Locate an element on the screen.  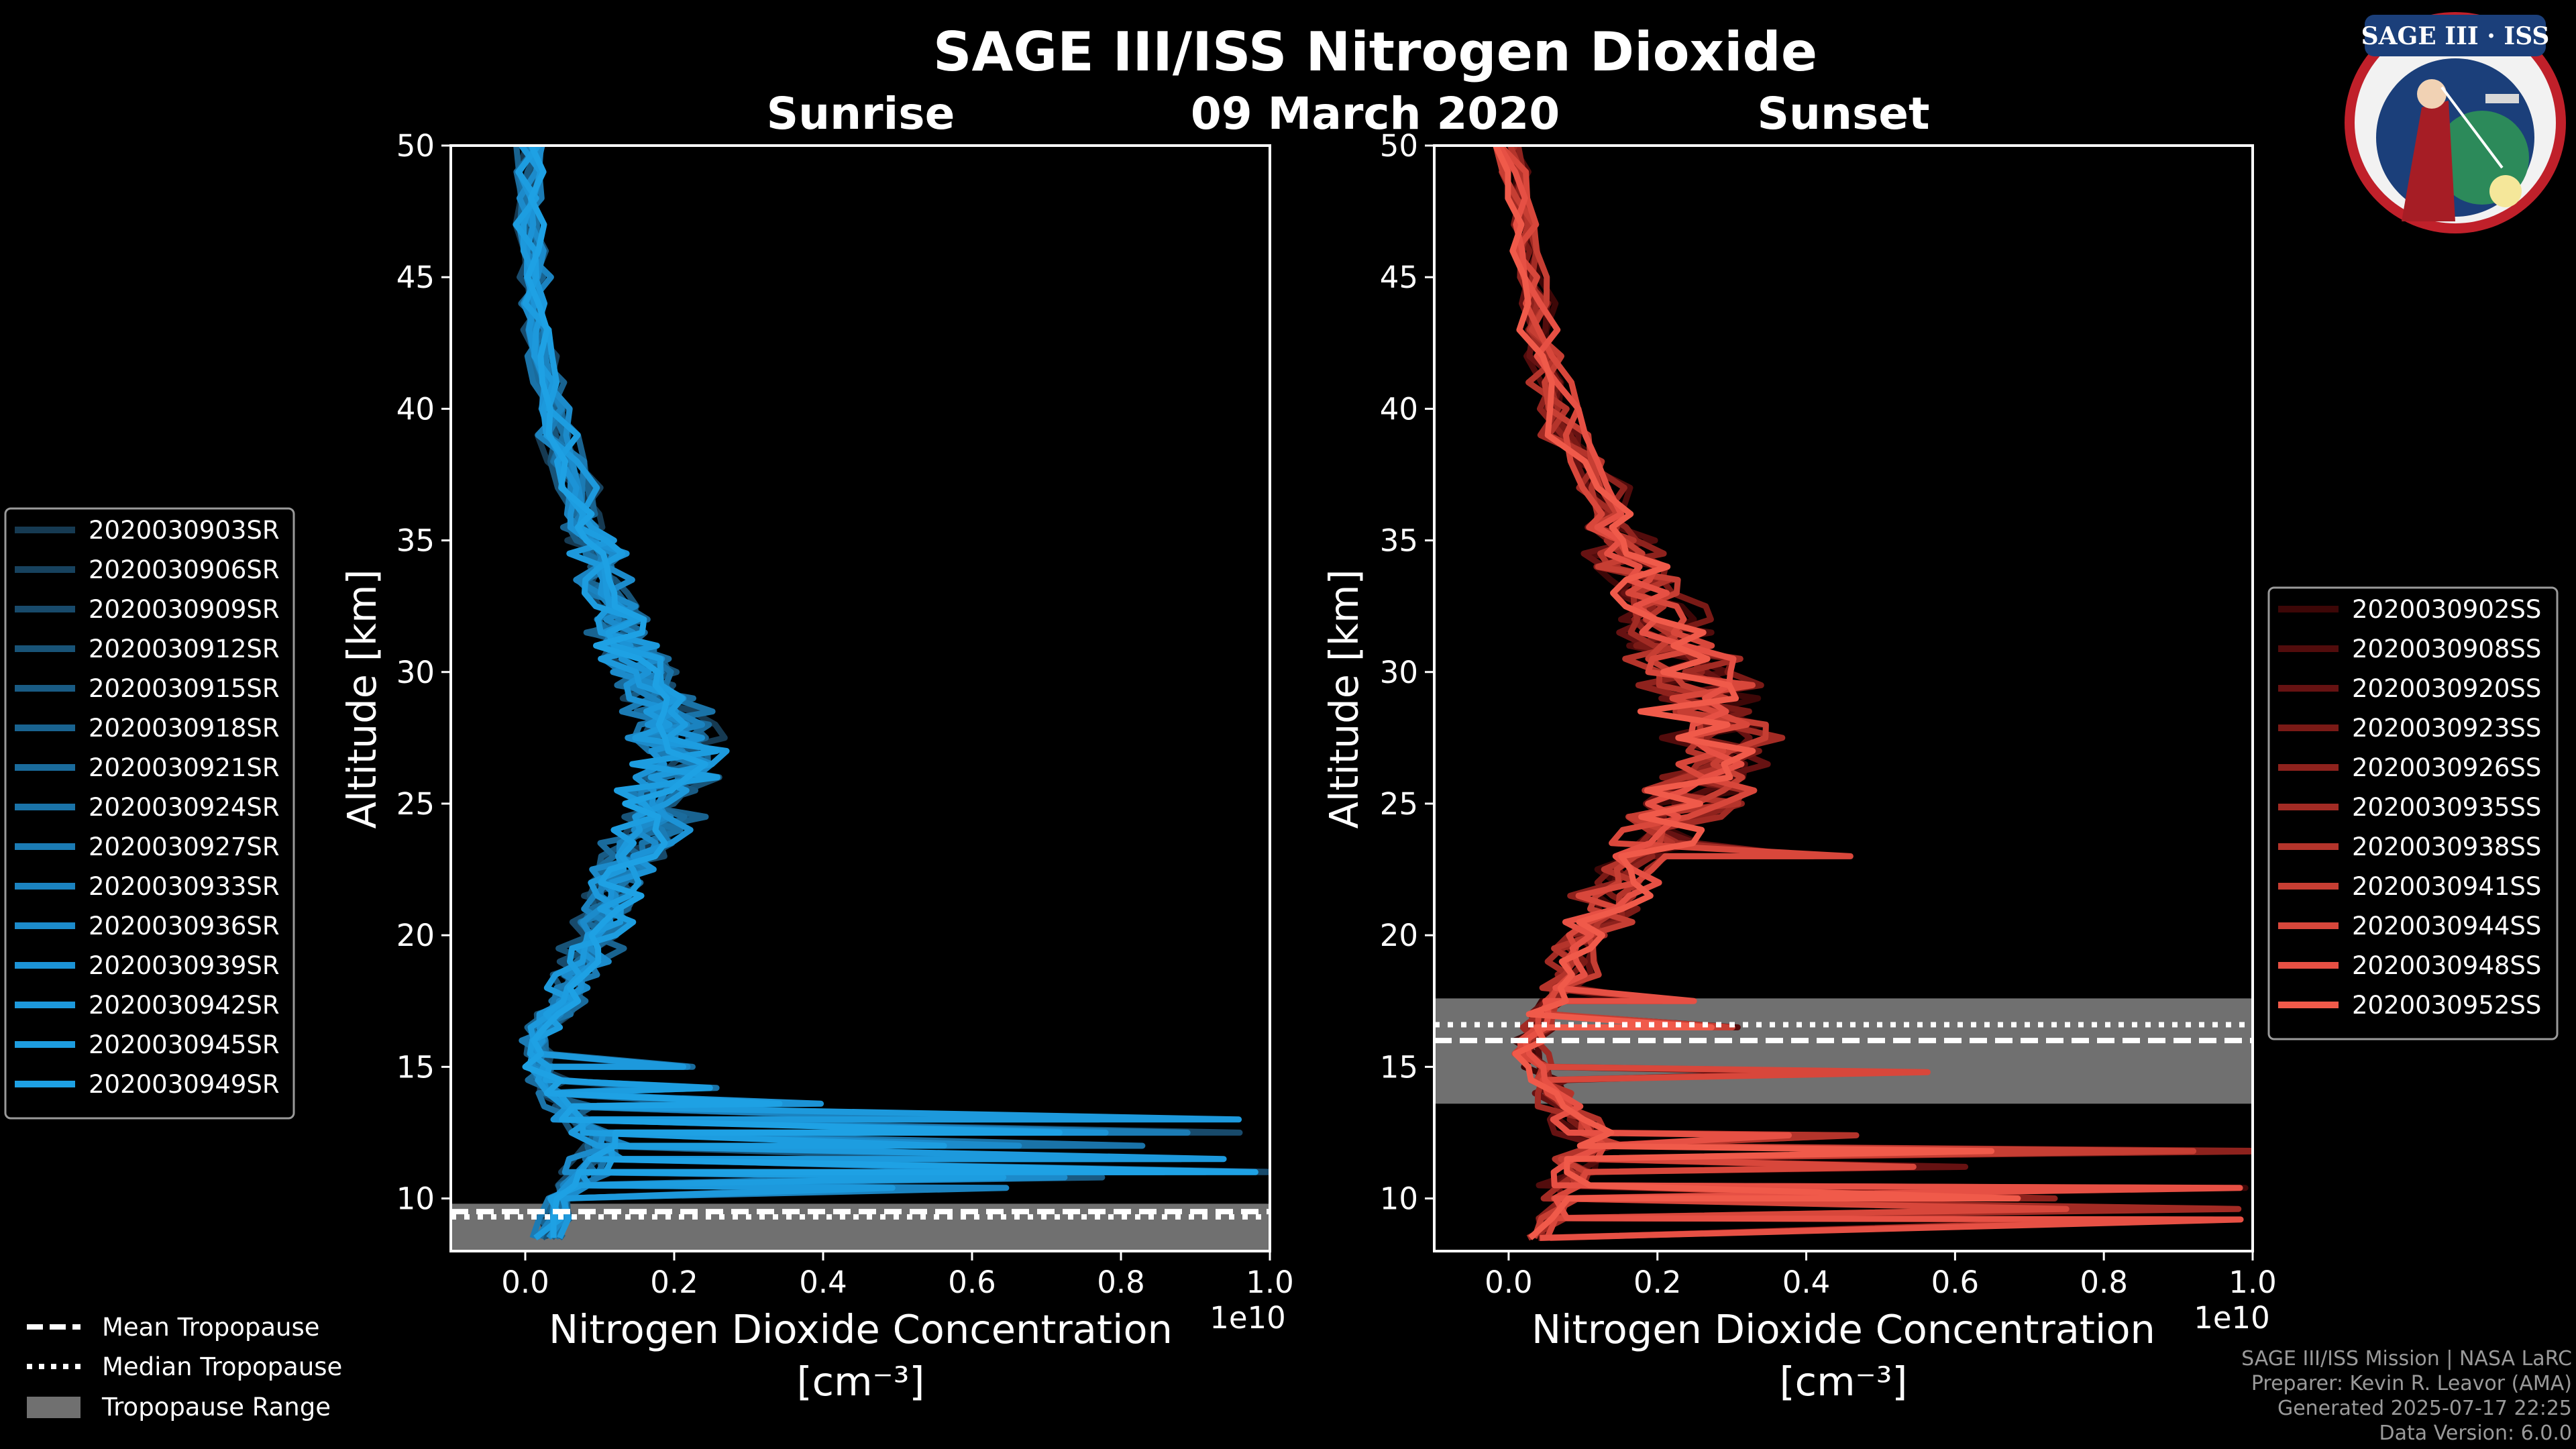
legend-entry: 2020030948SS is located at coordinates (2446, 965).